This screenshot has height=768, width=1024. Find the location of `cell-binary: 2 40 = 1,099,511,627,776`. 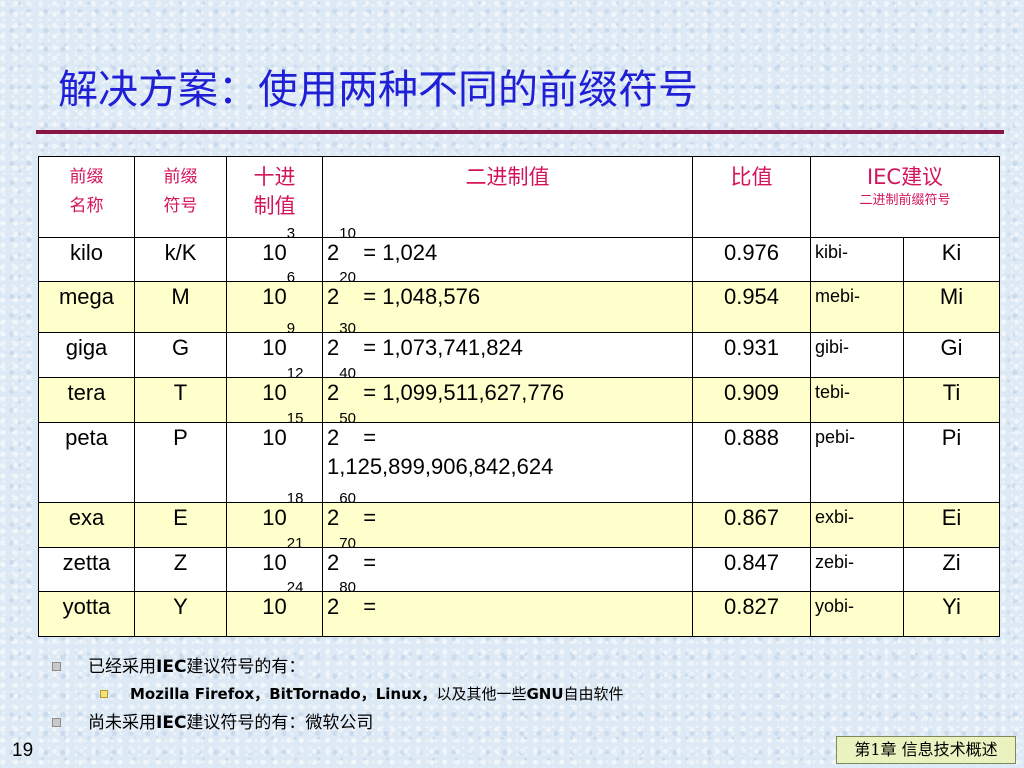

cell-binary: 2 40 = 1,099,511,627,776 is located at coordinates (507, 394).